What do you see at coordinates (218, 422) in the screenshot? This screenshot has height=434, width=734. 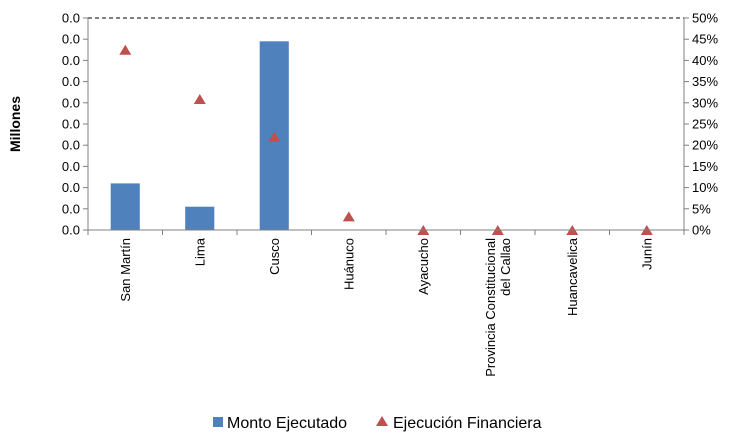 I see `legend-swatch-monto` at bounding box center [218, 422].